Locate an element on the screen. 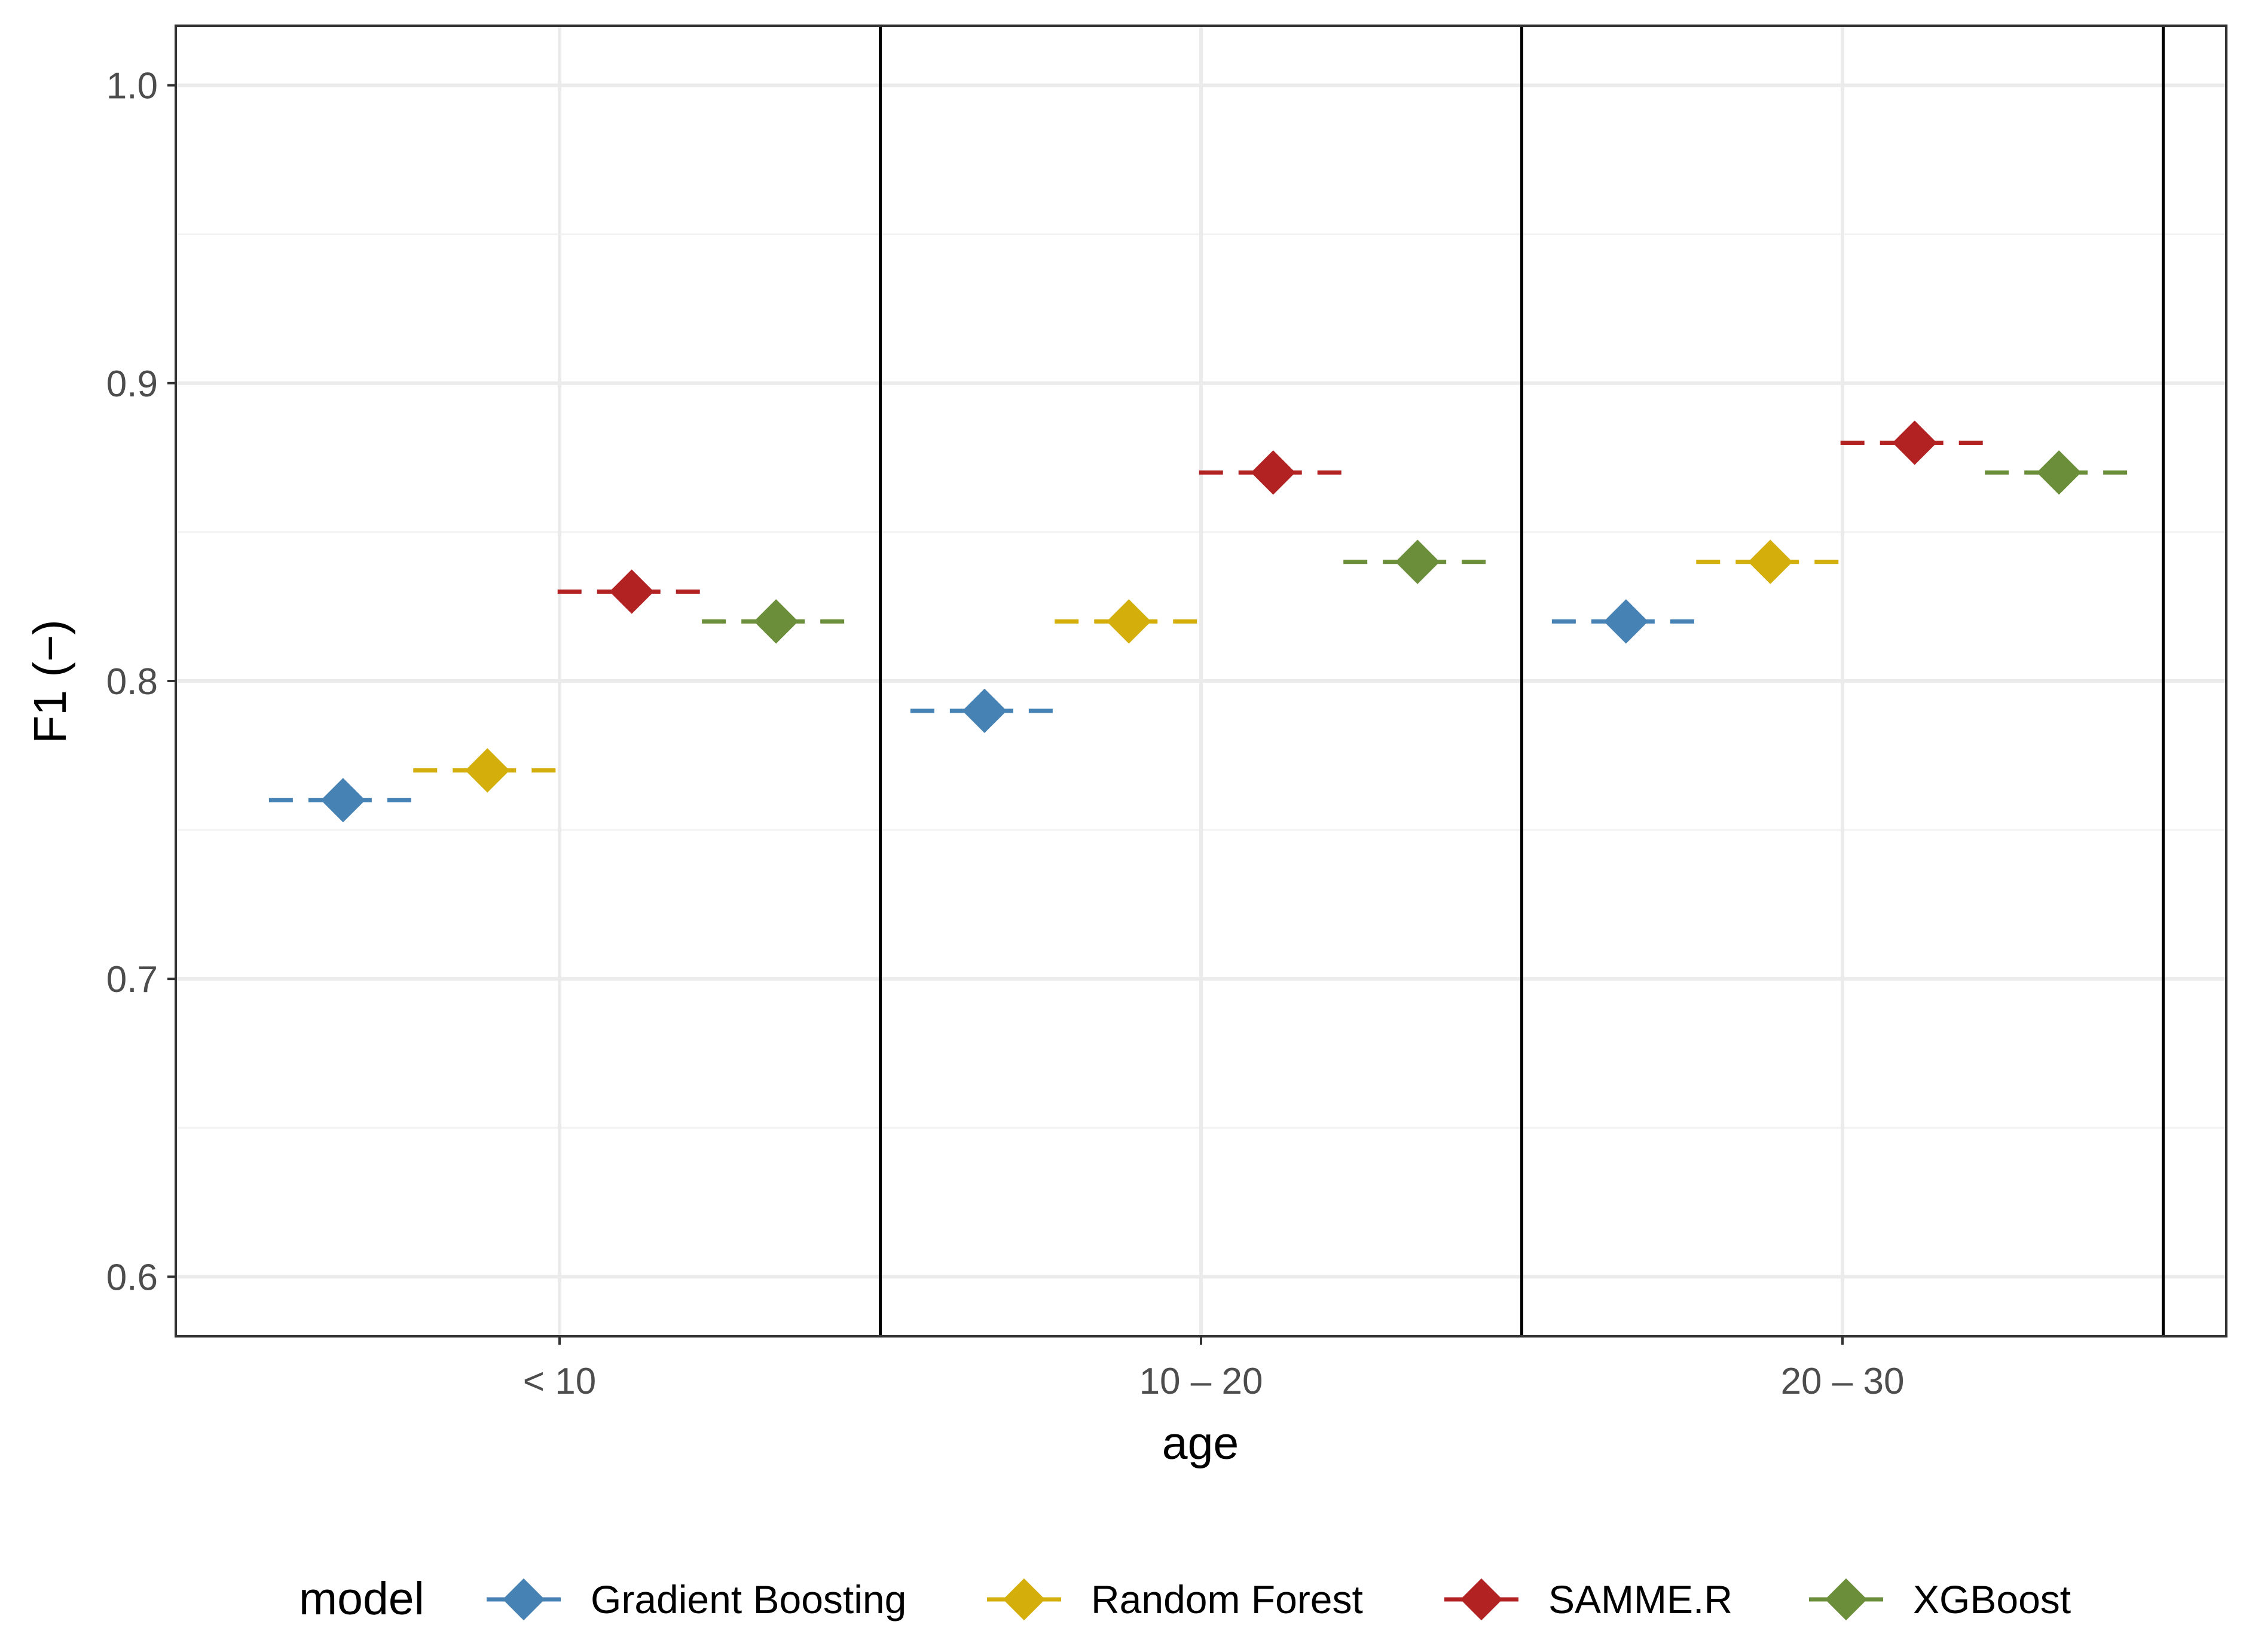 The height and width of the screenshot is (1652, 2249). legend-label: Gradient Boosting is located at coordinates (749, 1600).